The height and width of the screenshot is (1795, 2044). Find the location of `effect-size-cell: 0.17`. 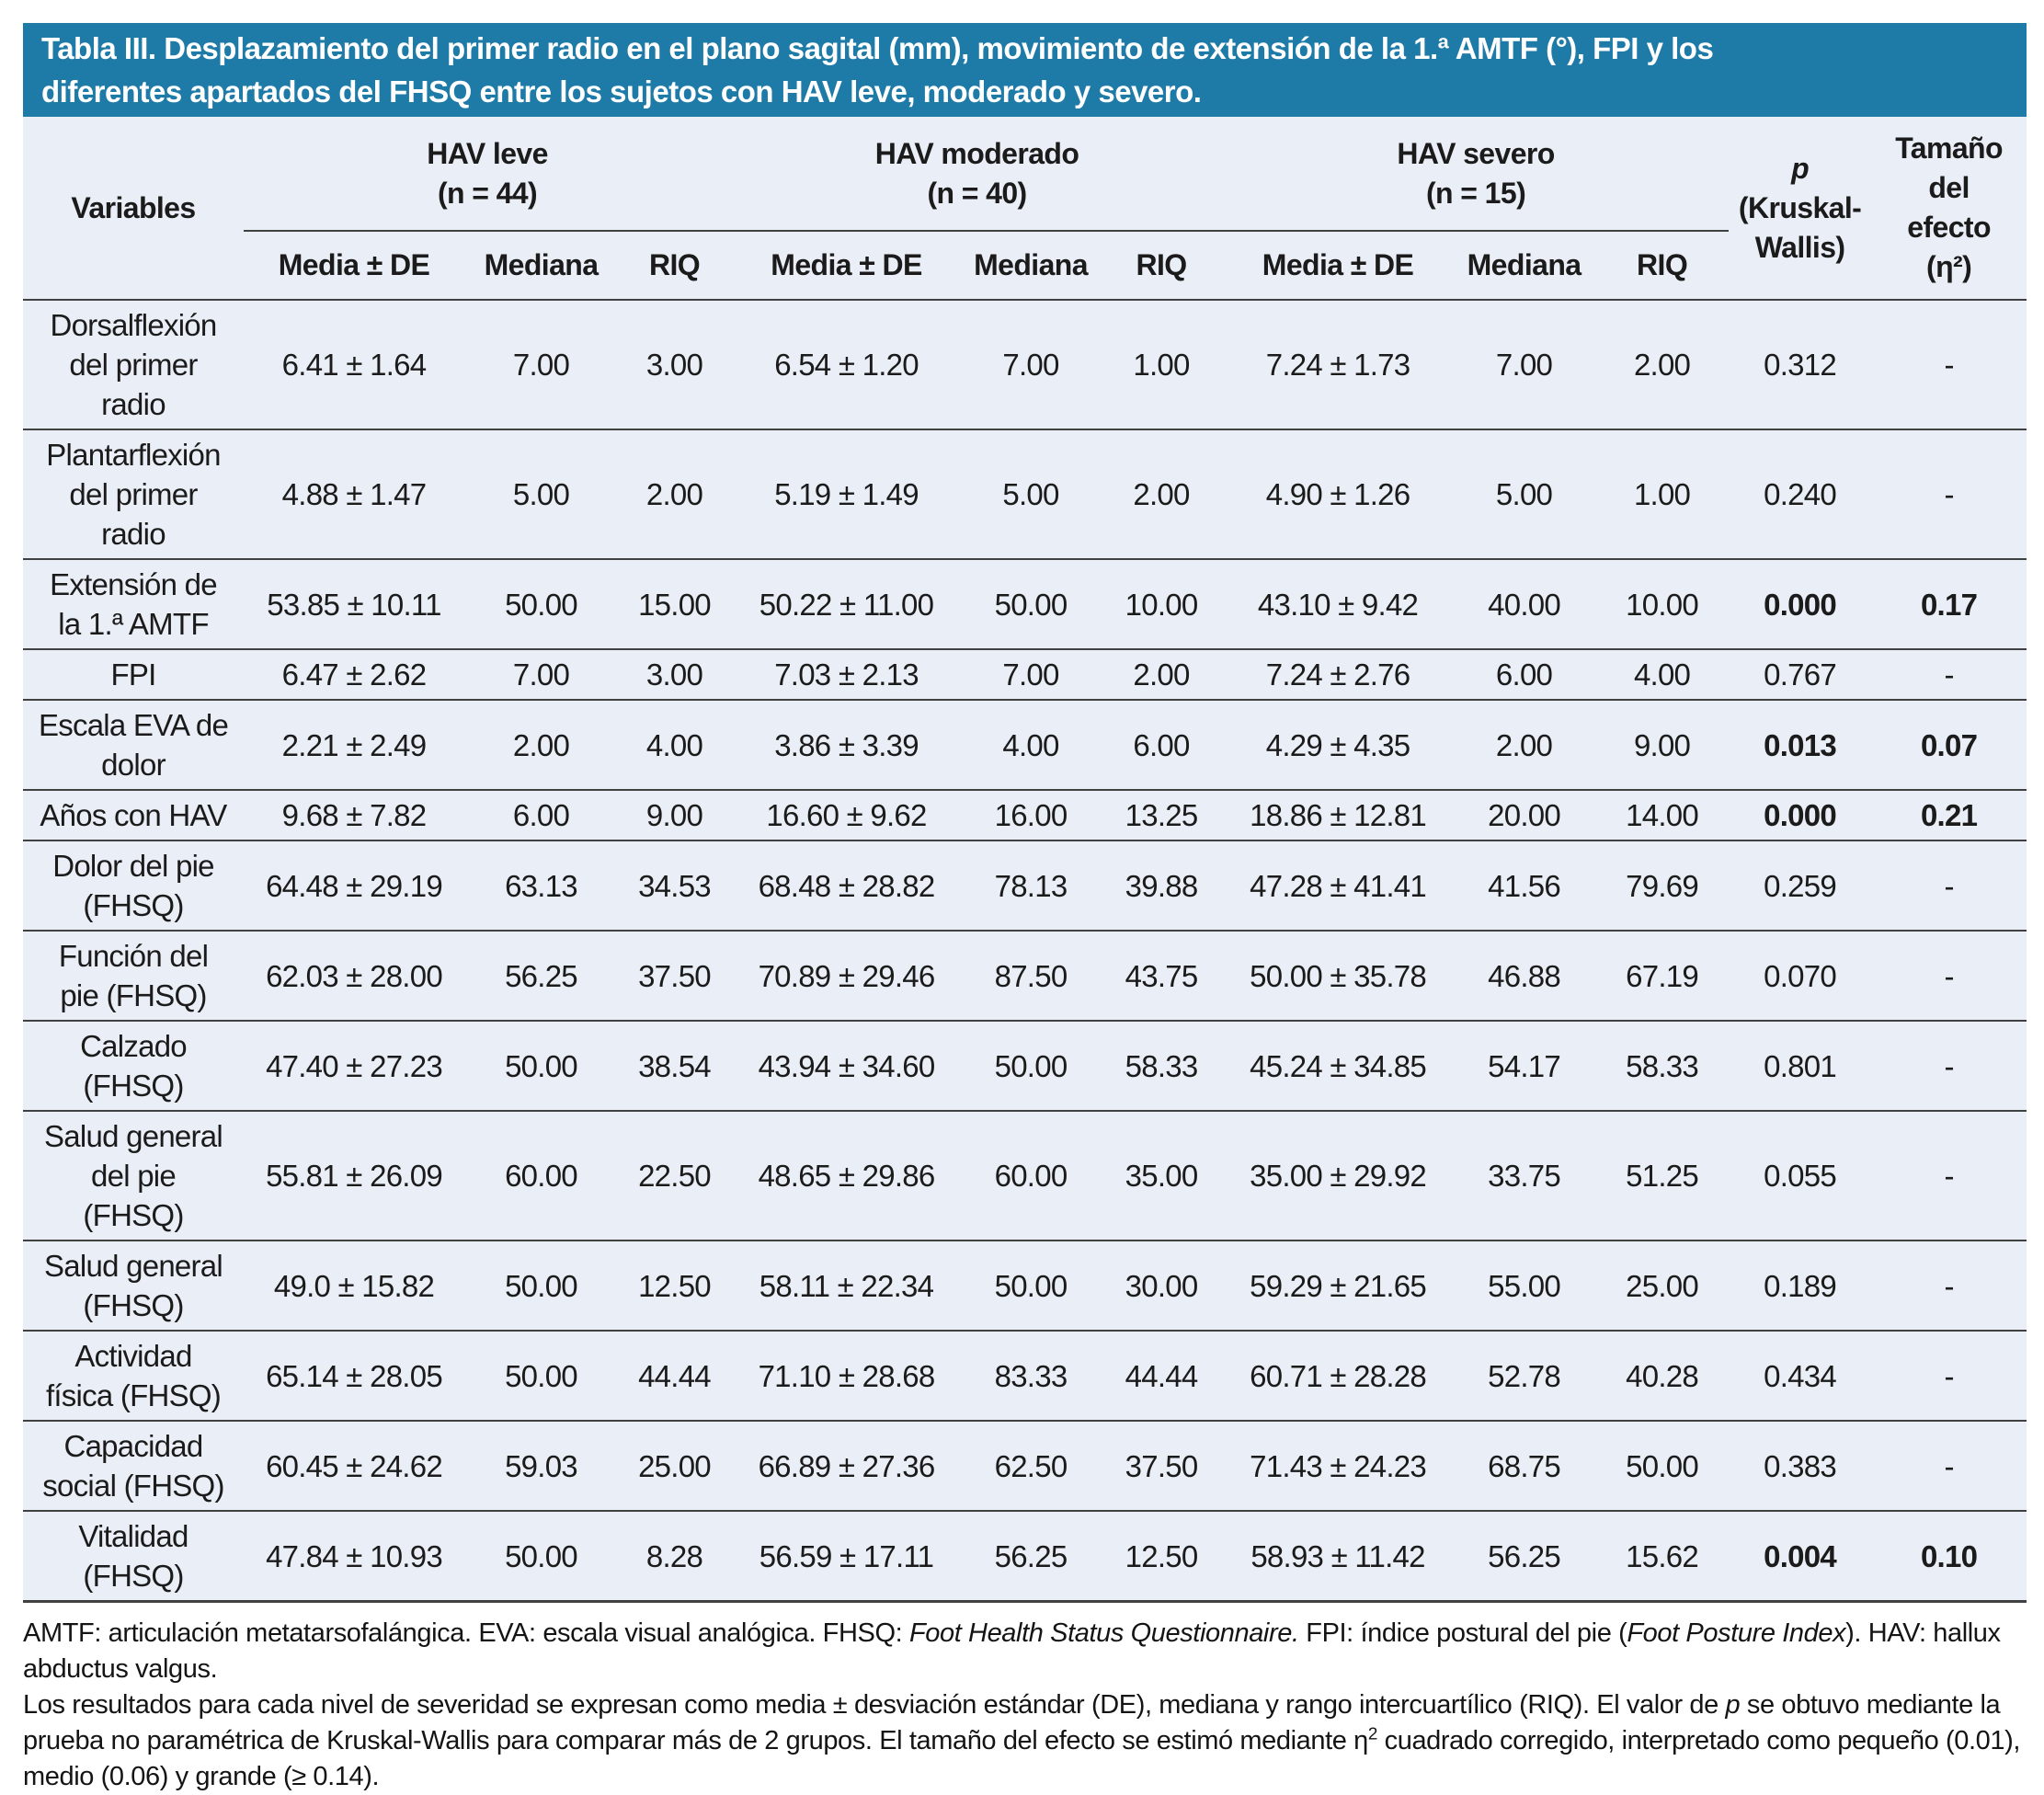

effect-size-cell: 0.17 is located at coordinates (1949, 604).